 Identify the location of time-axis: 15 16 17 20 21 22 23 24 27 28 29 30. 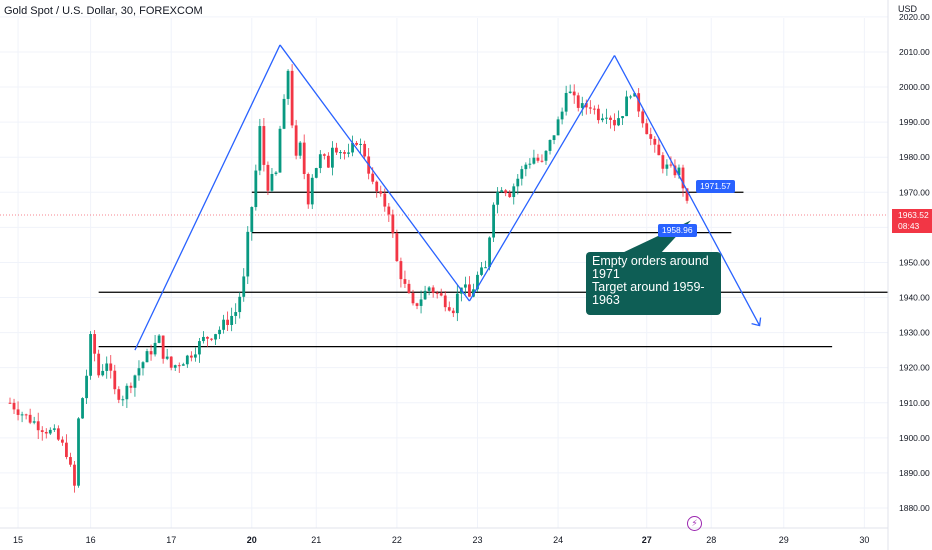
(444, 536).